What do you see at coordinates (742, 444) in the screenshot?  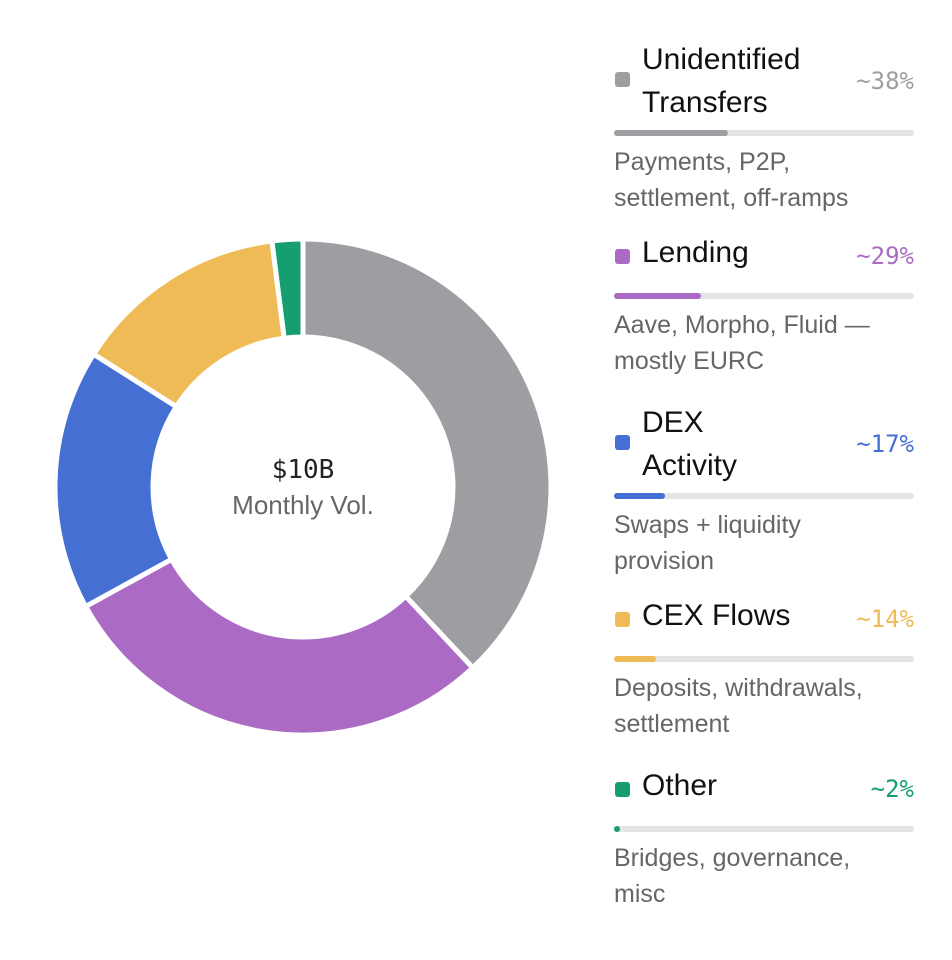 I see `legend-label: DEX Activity` at bounding box center [742, 444].